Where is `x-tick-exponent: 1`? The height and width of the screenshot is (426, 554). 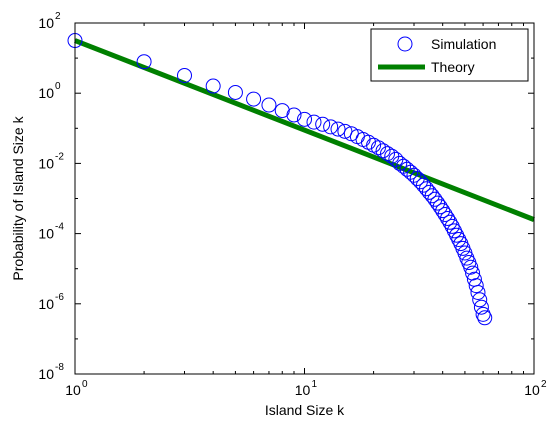
x-tick-exponent: 1 is located at coordinates (315, 384).